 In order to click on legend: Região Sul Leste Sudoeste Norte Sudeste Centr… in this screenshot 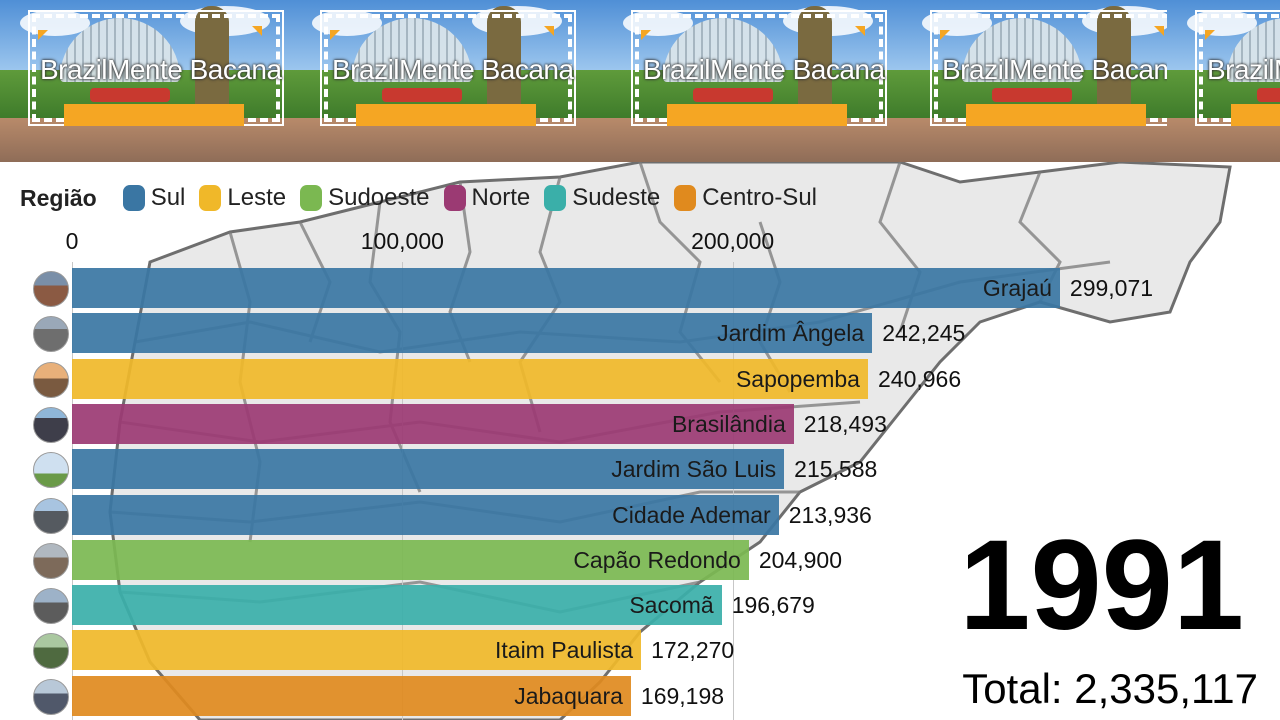, I will do `click(425, 198)`.